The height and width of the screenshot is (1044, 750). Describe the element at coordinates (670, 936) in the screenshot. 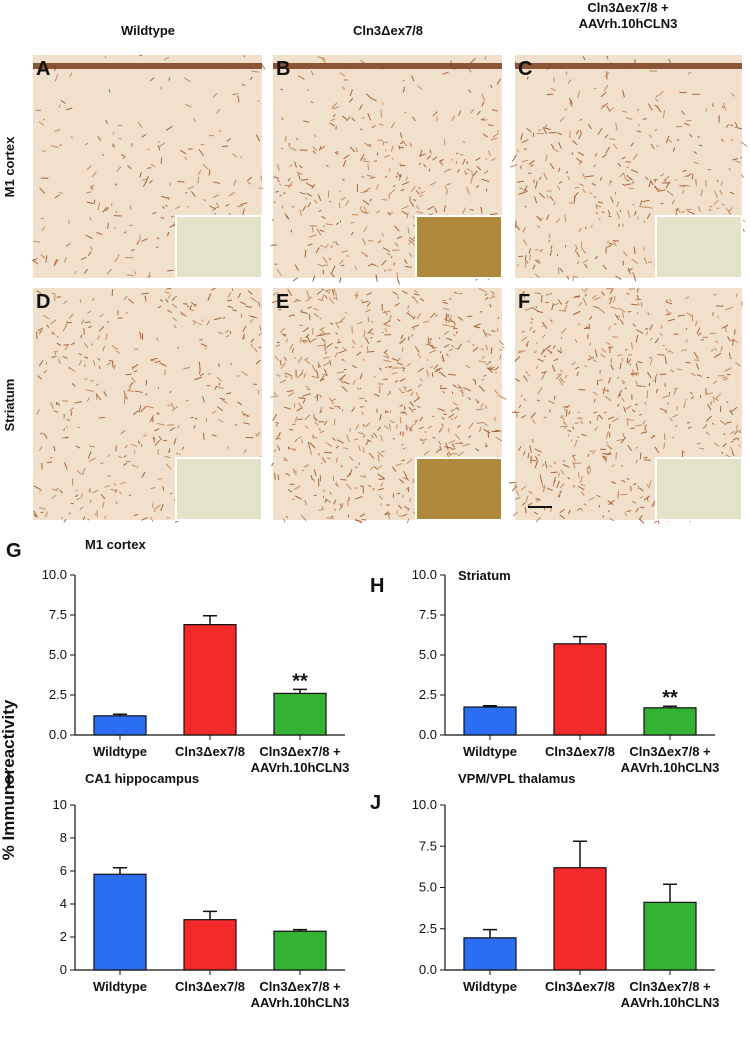

I see `bar` at that location.